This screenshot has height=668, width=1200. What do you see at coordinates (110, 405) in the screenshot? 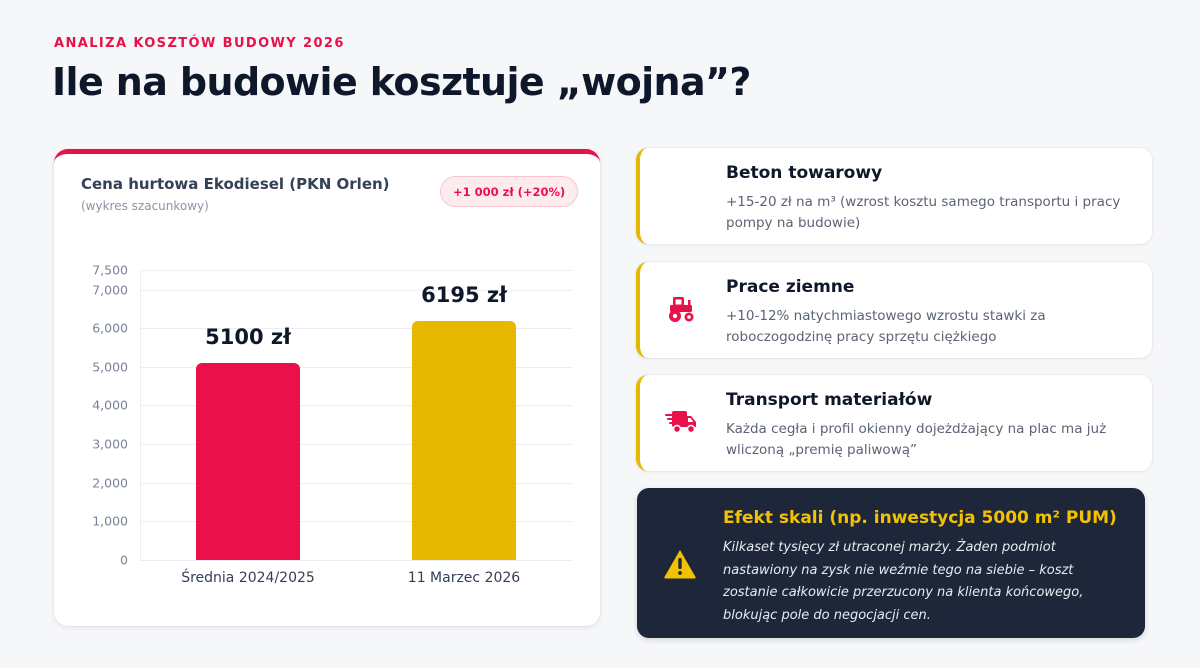
I see `y-tick-label: 4,000` at bounding box center [110, 405].